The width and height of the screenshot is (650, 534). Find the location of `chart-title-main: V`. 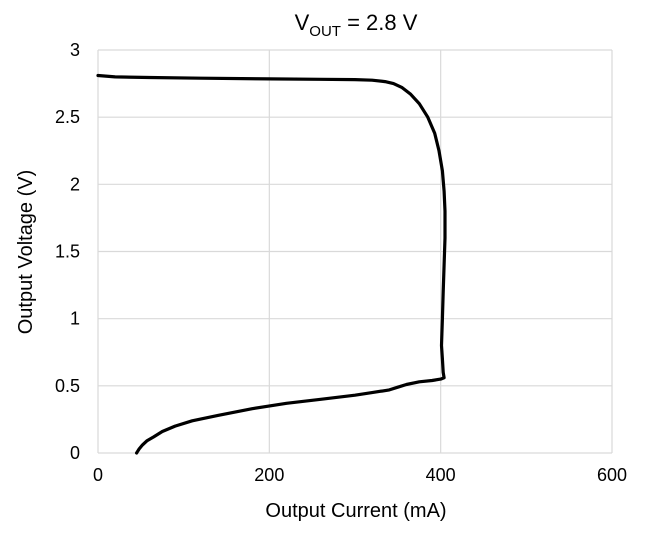

chart-title-main: V is located at coordinates (302, 22).